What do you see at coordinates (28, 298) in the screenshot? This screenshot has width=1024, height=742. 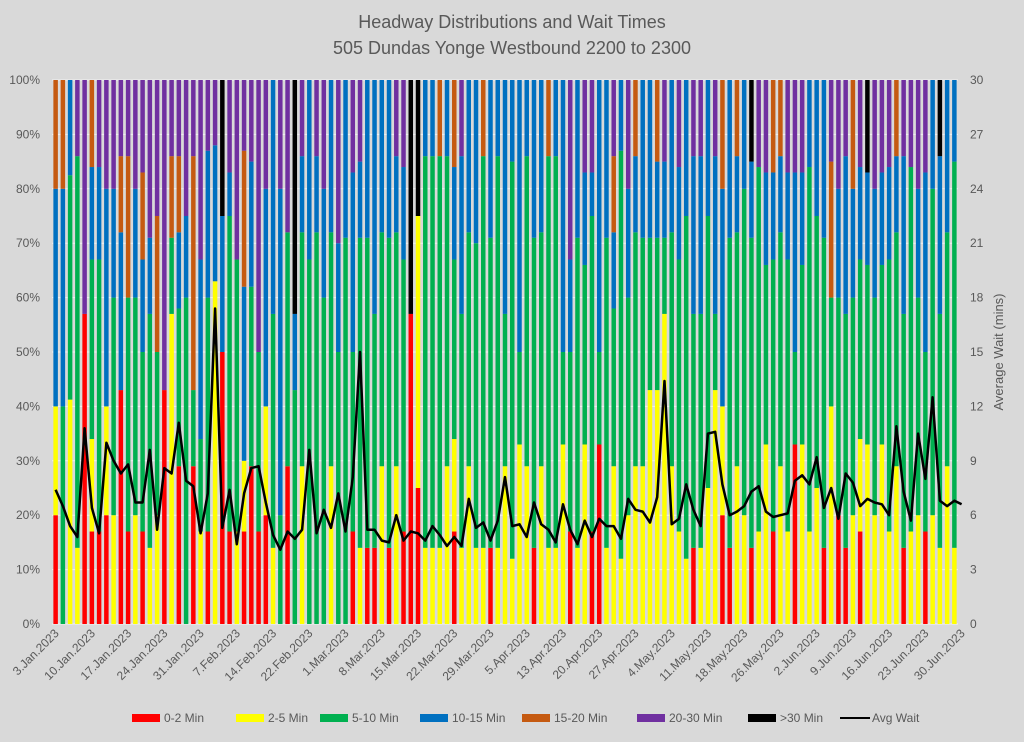 I see `y-tick-label: 60%` at bounding box center [28, 298].